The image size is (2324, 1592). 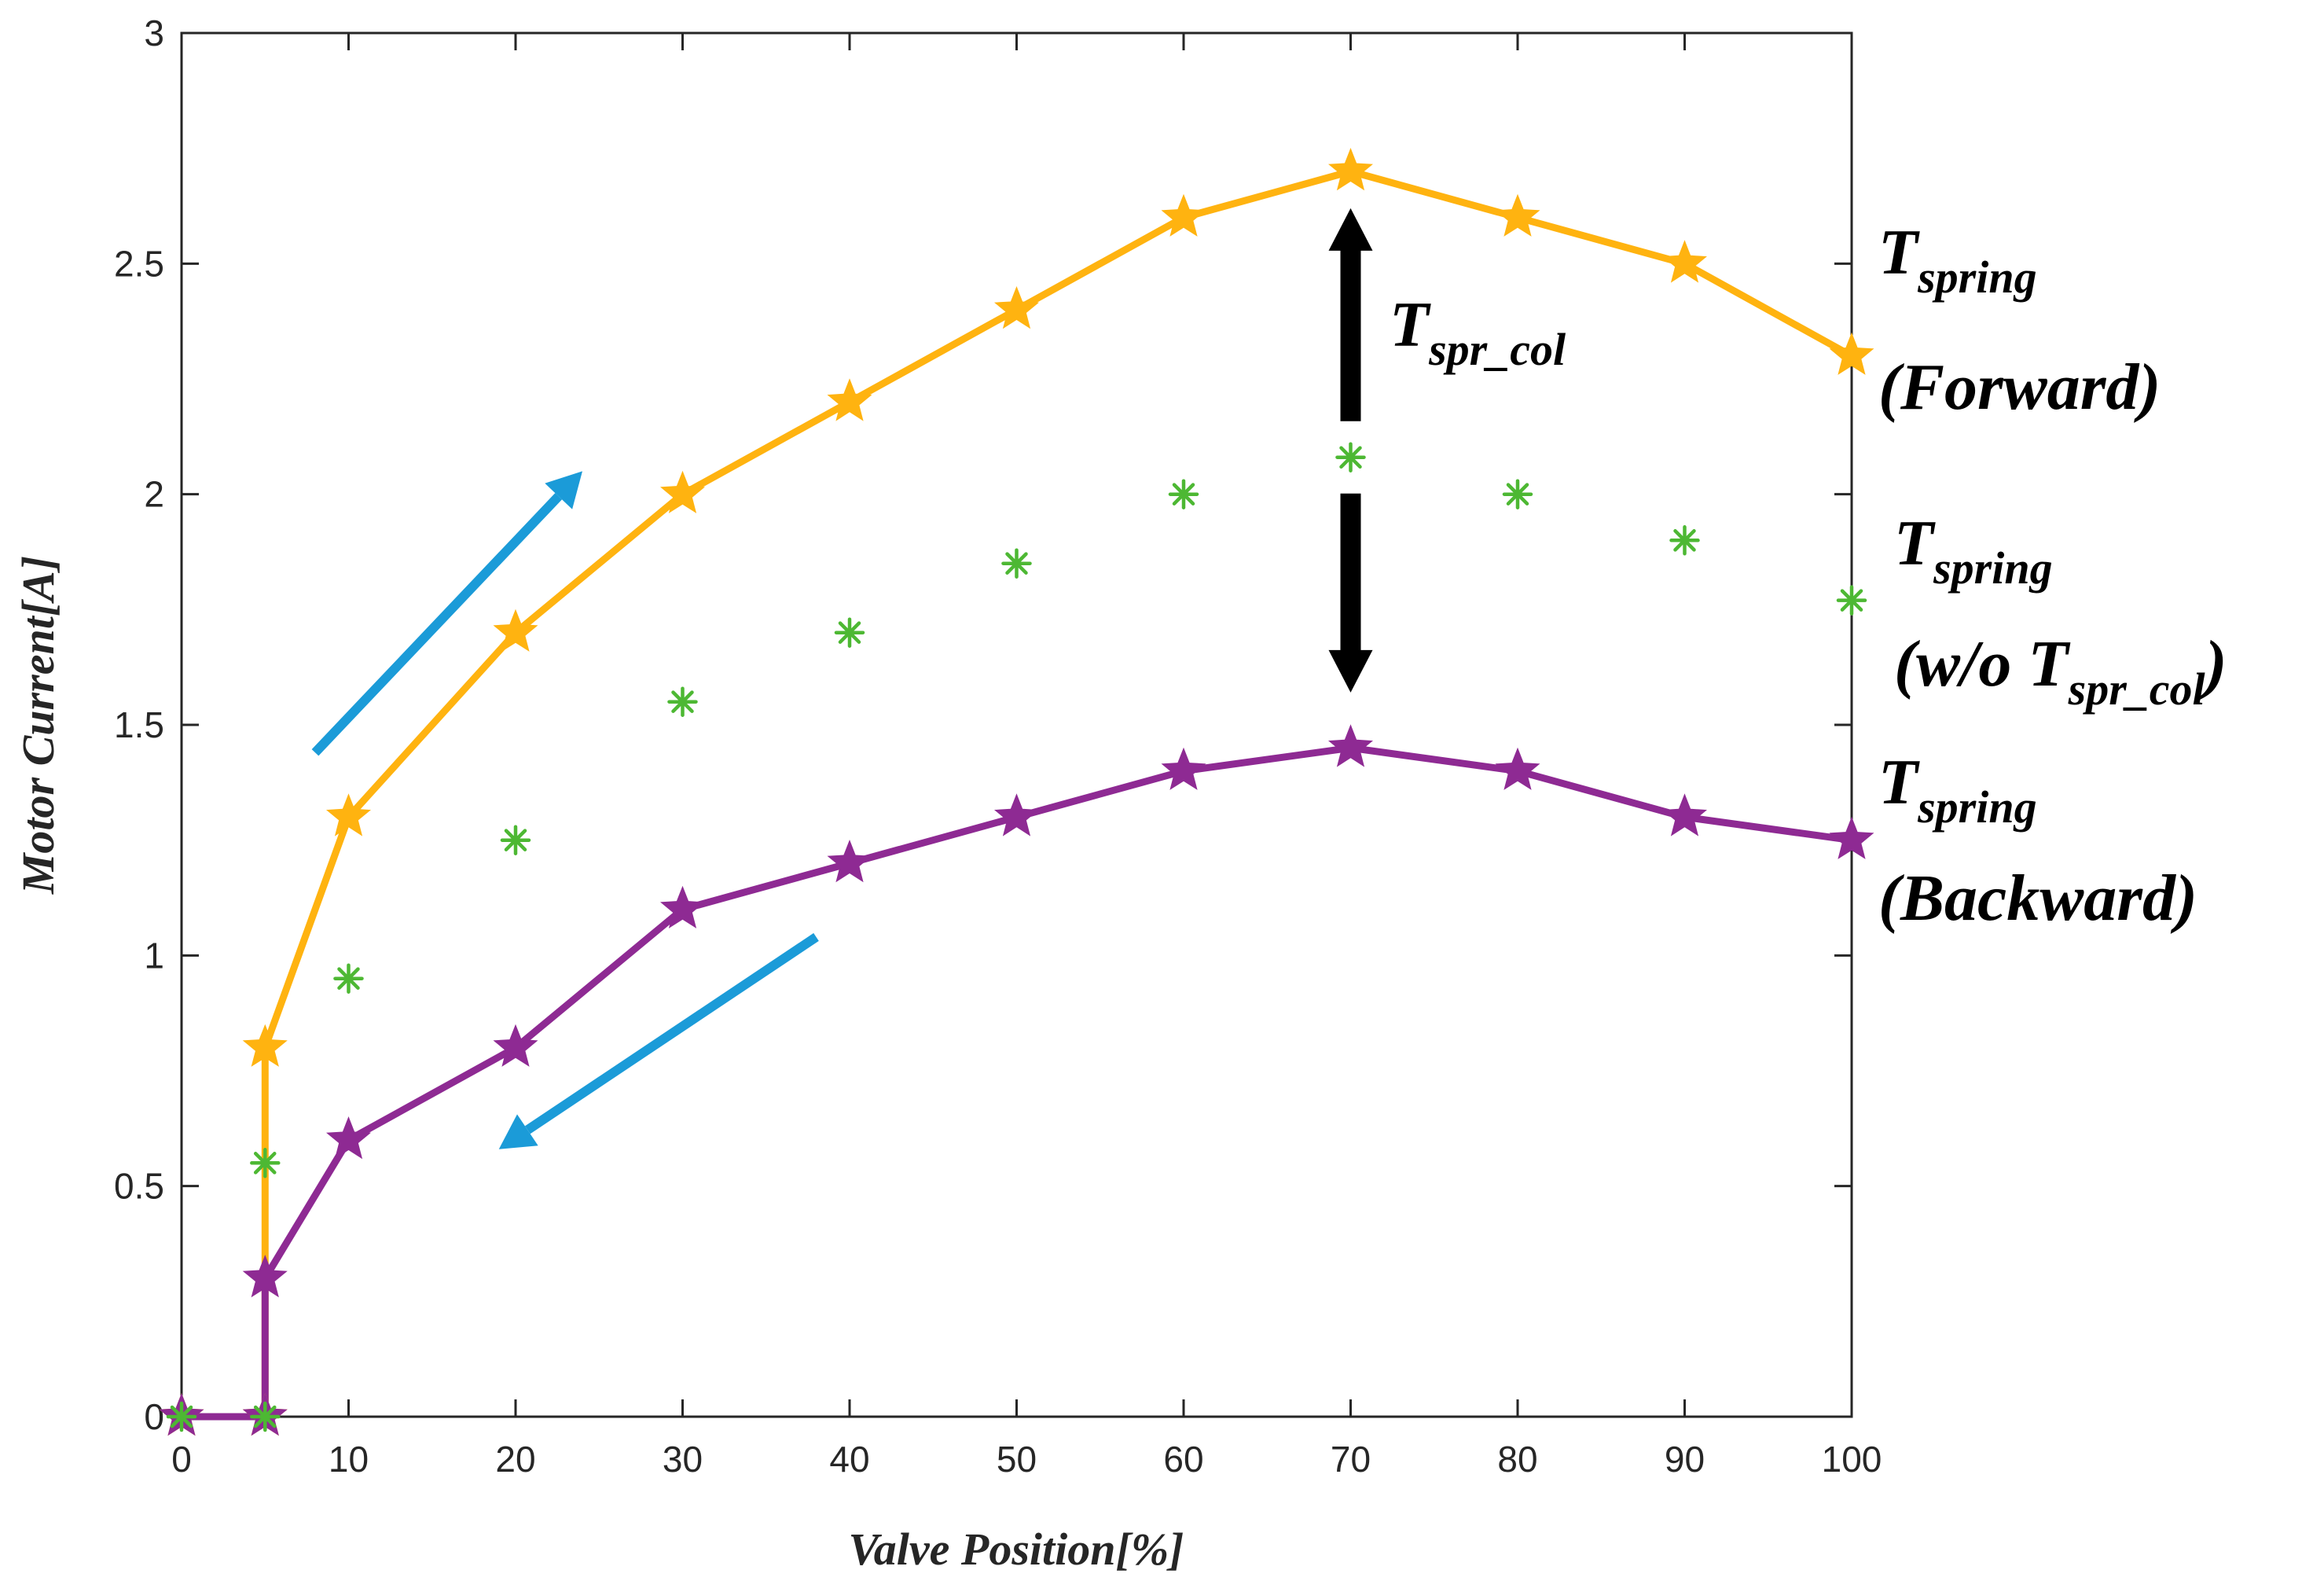 I want to click on x-tick-label: 80, so click(x=1517, y=1459).